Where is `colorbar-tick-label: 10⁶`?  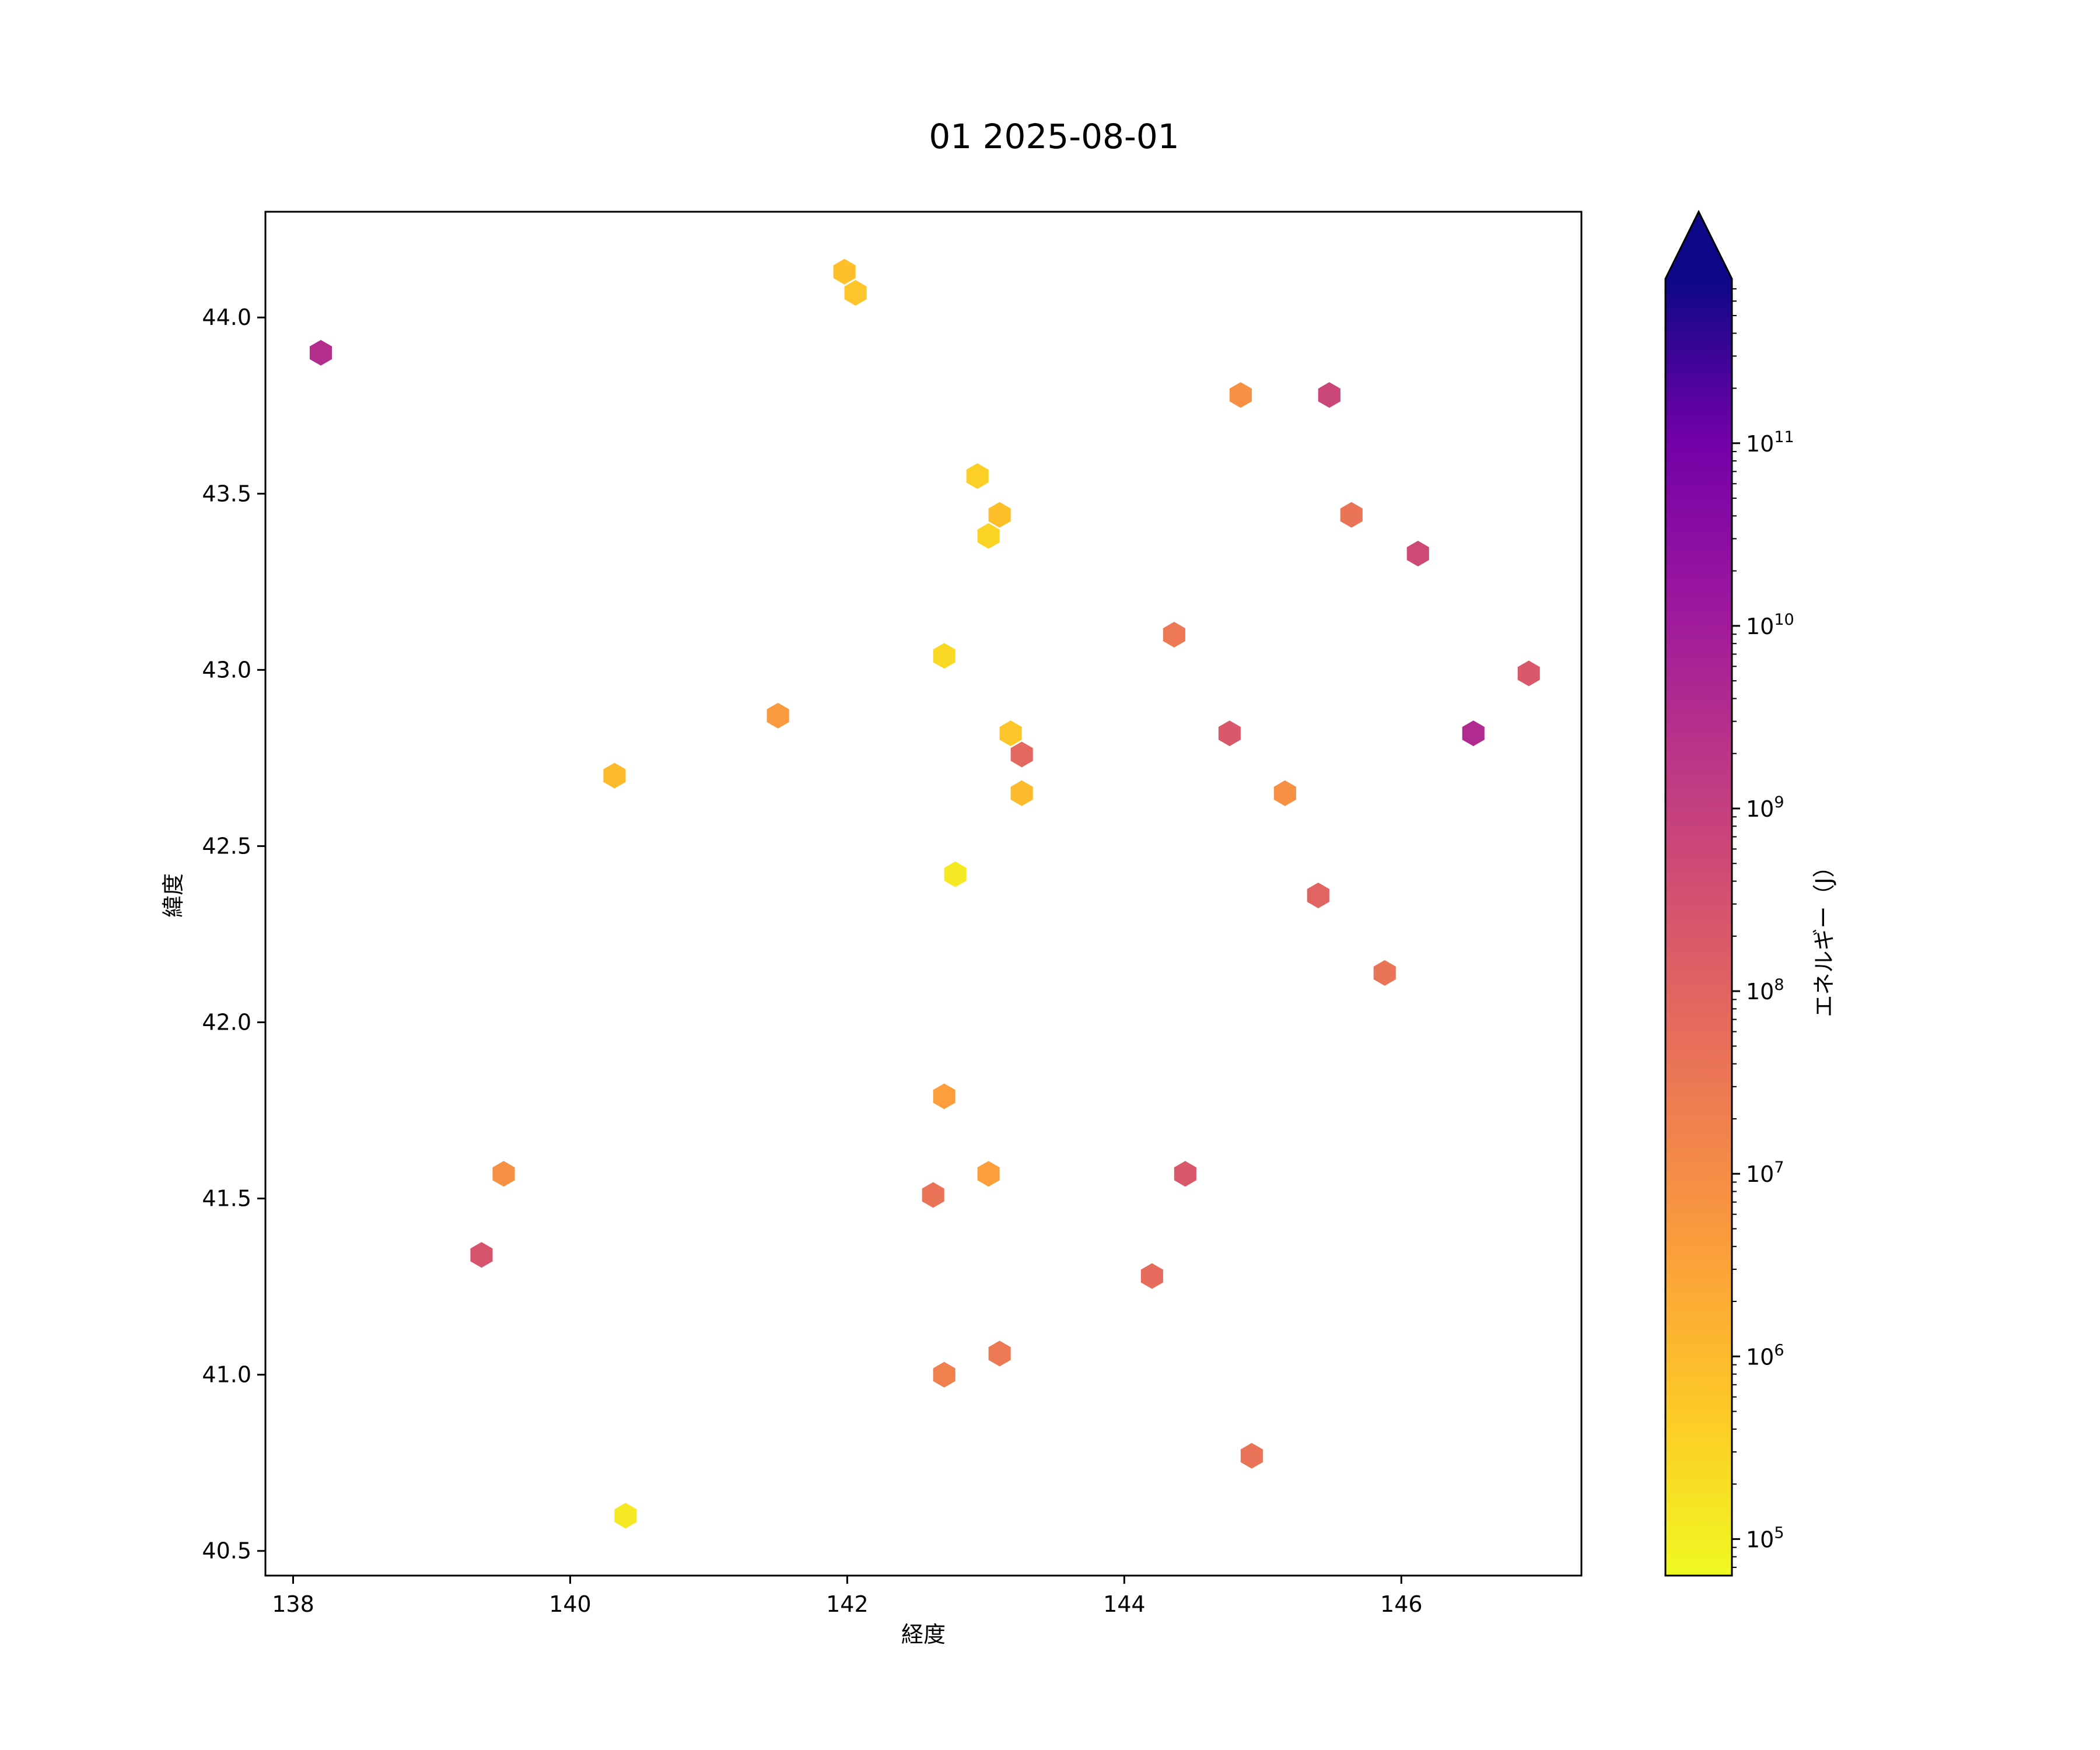 colorbar-tick-label: 10⁶ is located at coordinates (1765, 1356).